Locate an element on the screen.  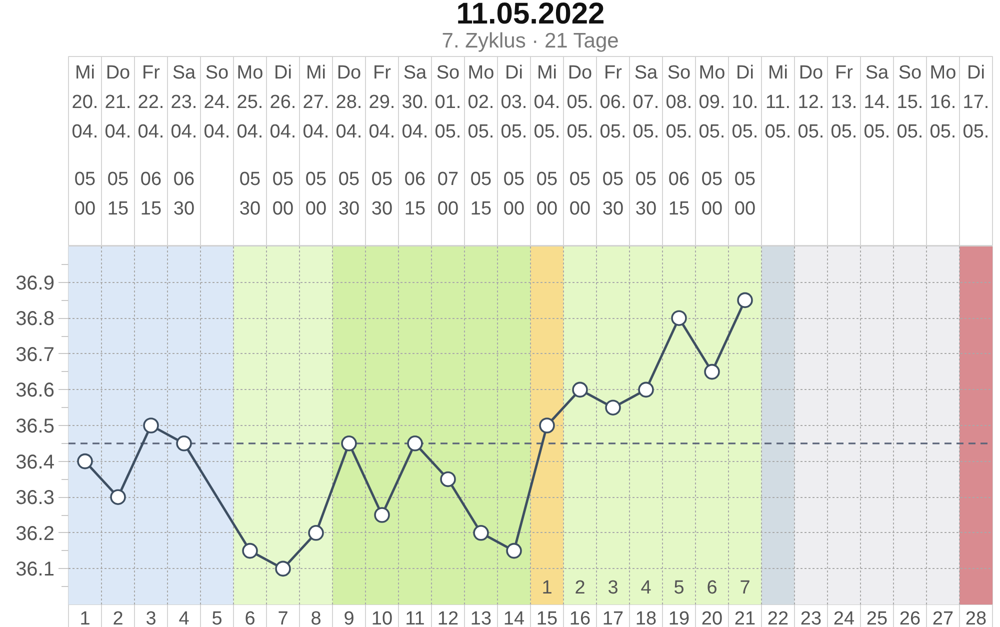
x2-tick-label: Mo 02. 05. is located at coordinates (481, 102).